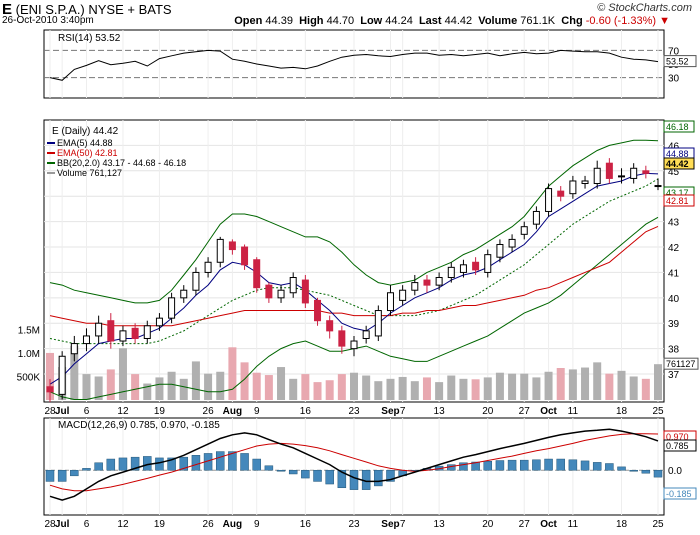 This screenshot has width=700, height=535. I want to click on price-label: 42.81, so click(677, 201).